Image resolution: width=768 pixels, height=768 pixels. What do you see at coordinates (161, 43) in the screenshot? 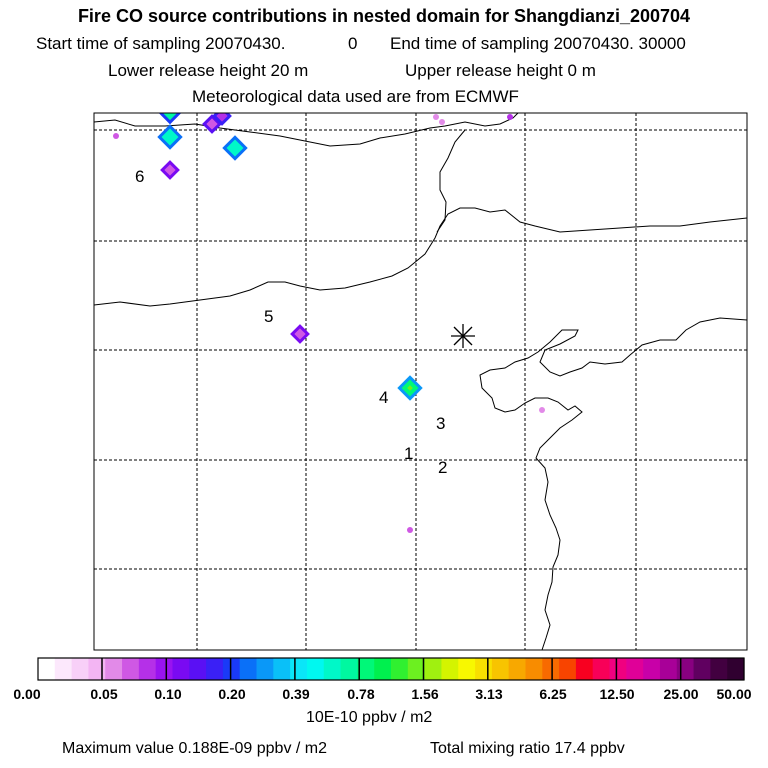
I see `start-time-label: Start time of sampling 20070430.` at bounding box center [161, 43].